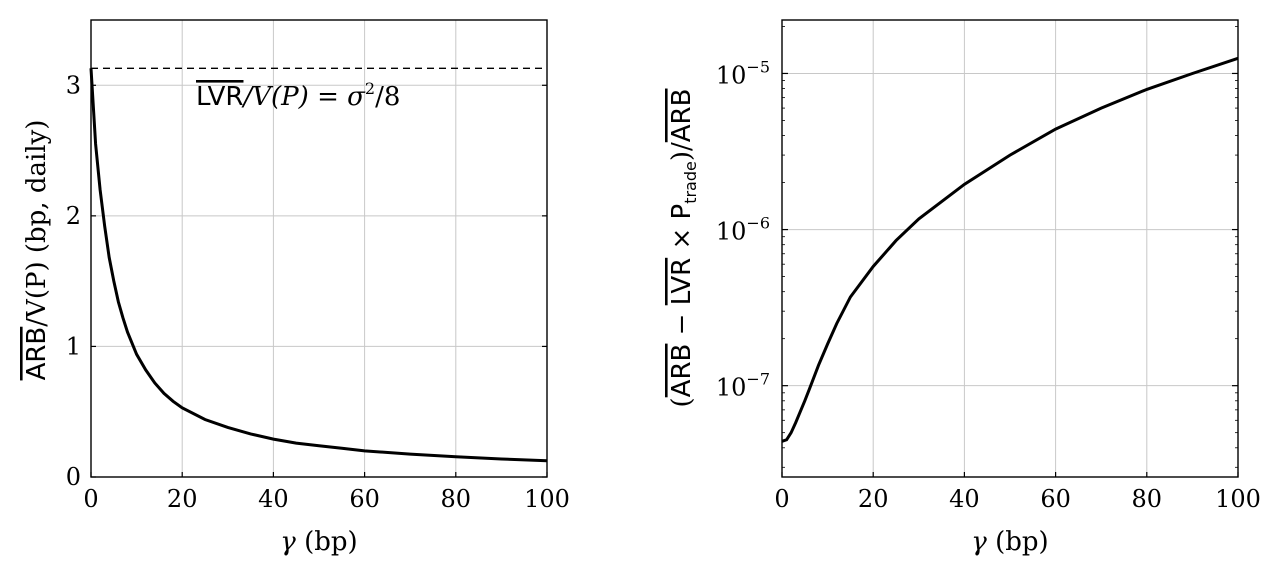 This screenshot has width=1278, height=572. What do you see at coordinates (37, 223) in the screenshot?
I see `left-ylabel-rest: /V(P) (bp, daily)` at bounding box center [37, 223].